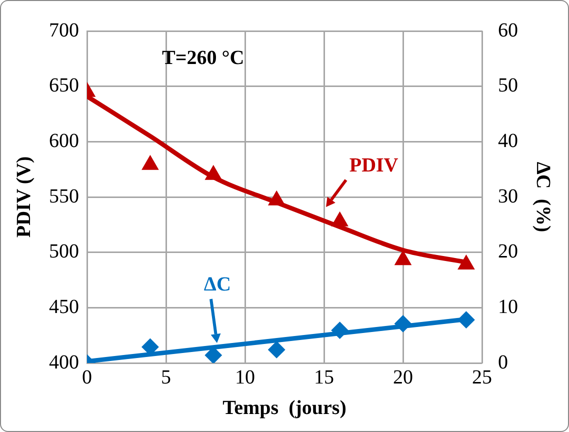 The height and width of the screenshot is (432, 569). What do you see at coordinates (64, 85) in the screenshot?
I see `y-tick-label: 650` at bounding box center [64, 85].